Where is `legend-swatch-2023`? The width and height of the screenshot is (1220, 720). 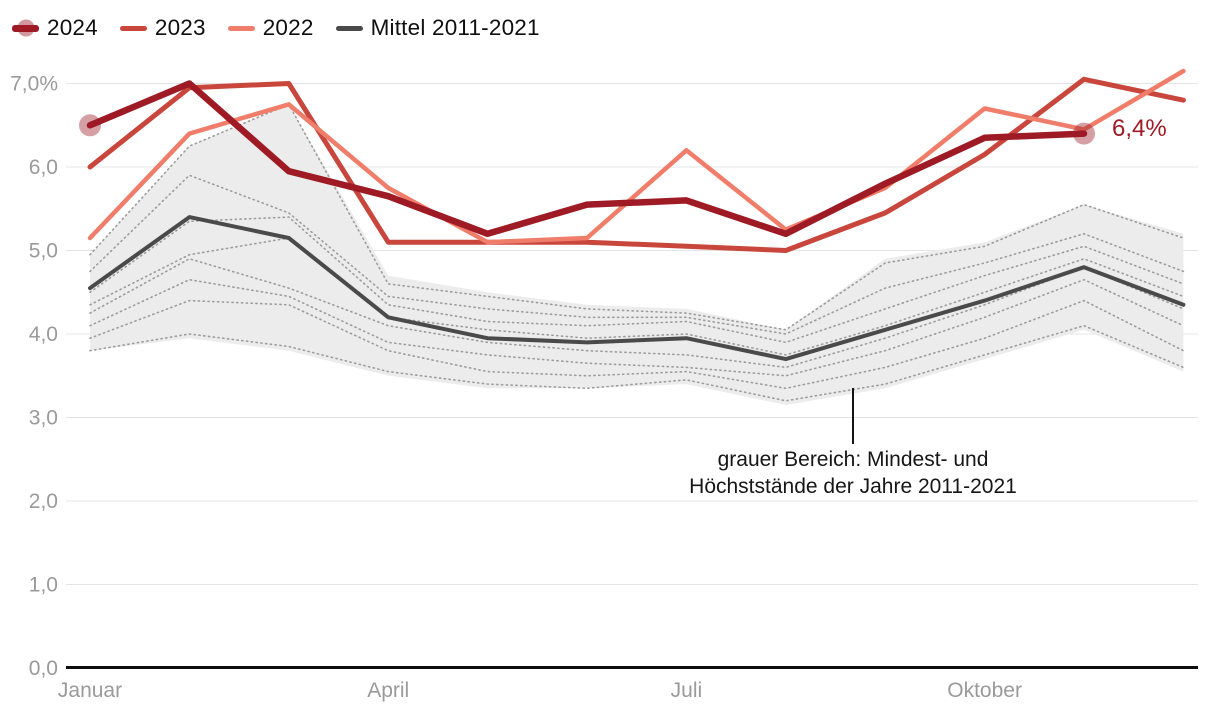 legend-swatch-2023 is located at coordinates (133, 28).